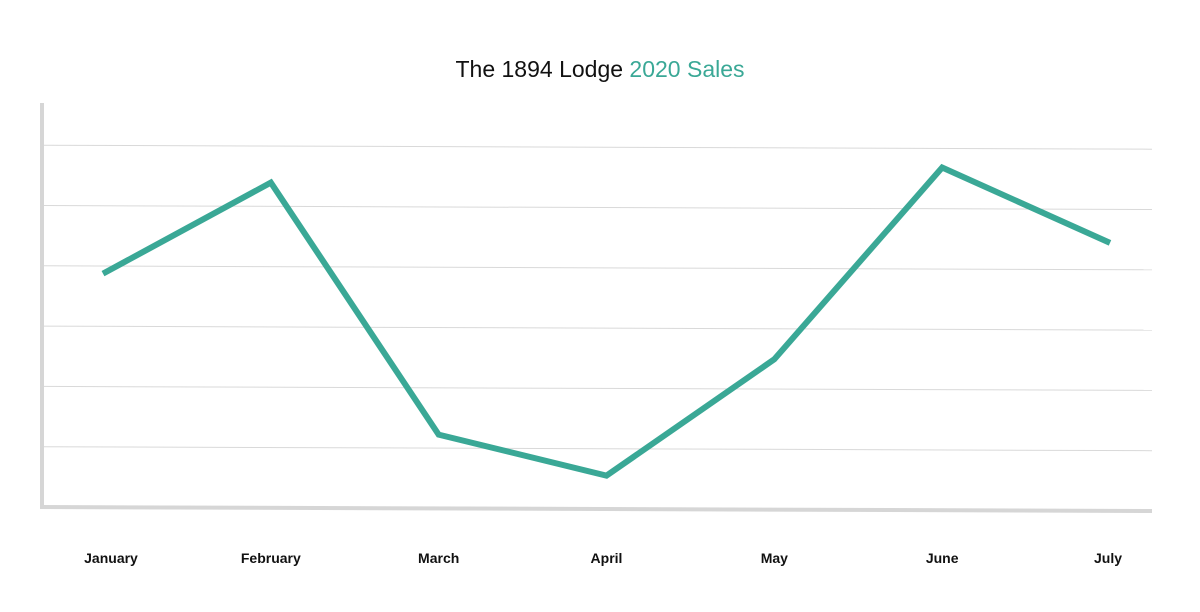 The height and width of the screenshot is (612, 1200). Describe the element at coordinates (596, 509) in the screenshot. I see `x-axis` at that location.